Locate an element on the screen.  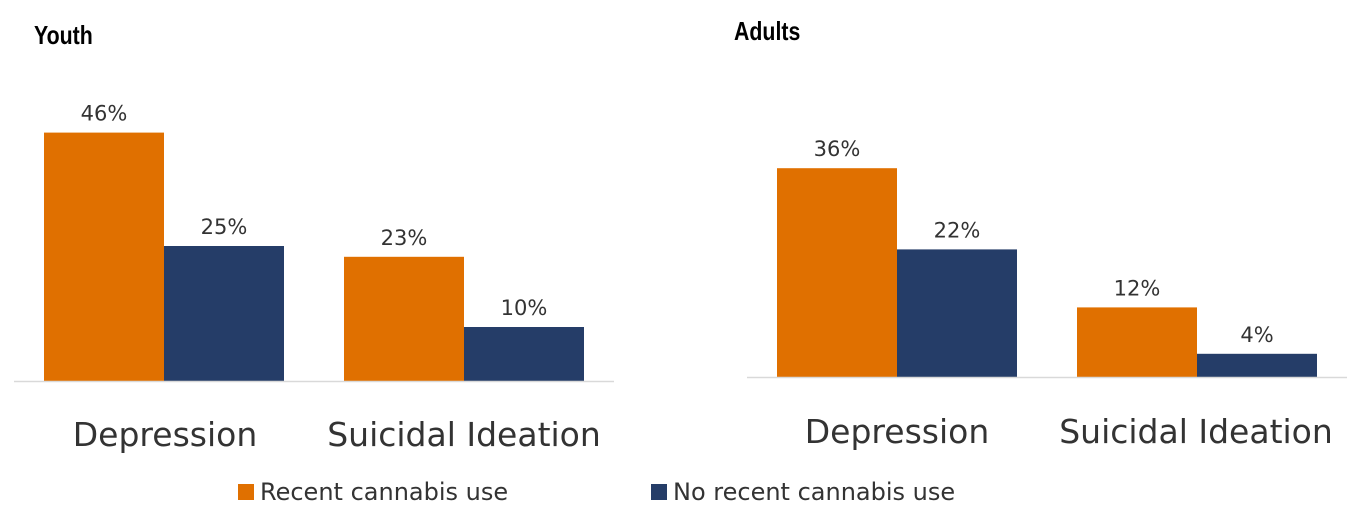
adults-bar-suicidal-ideation-recent is located at coordinates (1137, 342).